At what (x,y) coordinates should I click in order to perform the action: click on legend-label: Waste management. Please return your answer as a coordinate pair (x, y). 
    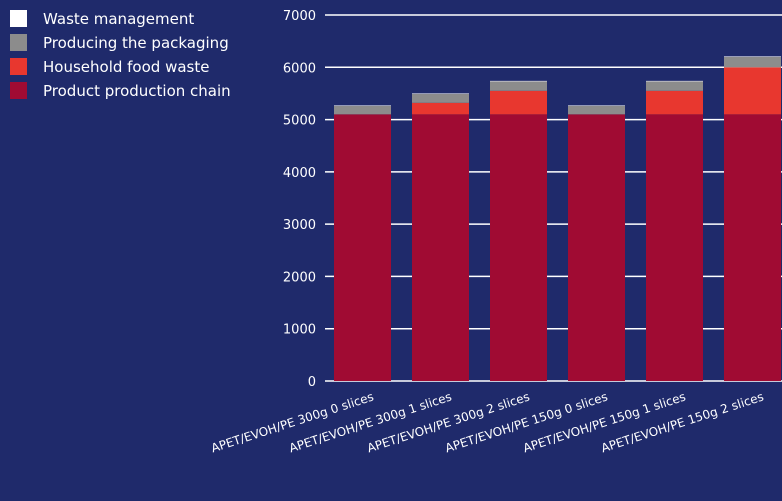
    Looking at the image, I should click on (118, 19).